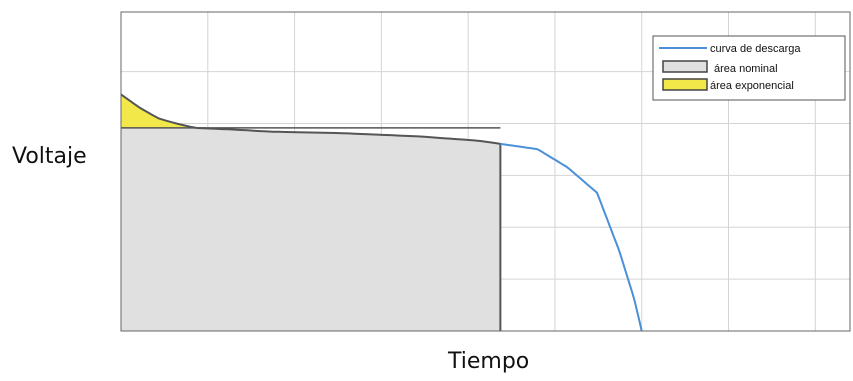  What do you see at coordinates (746, 69) in the screenshot?
I see `legend-entry-nominal: área nominal` at bounding box center [746, 69].